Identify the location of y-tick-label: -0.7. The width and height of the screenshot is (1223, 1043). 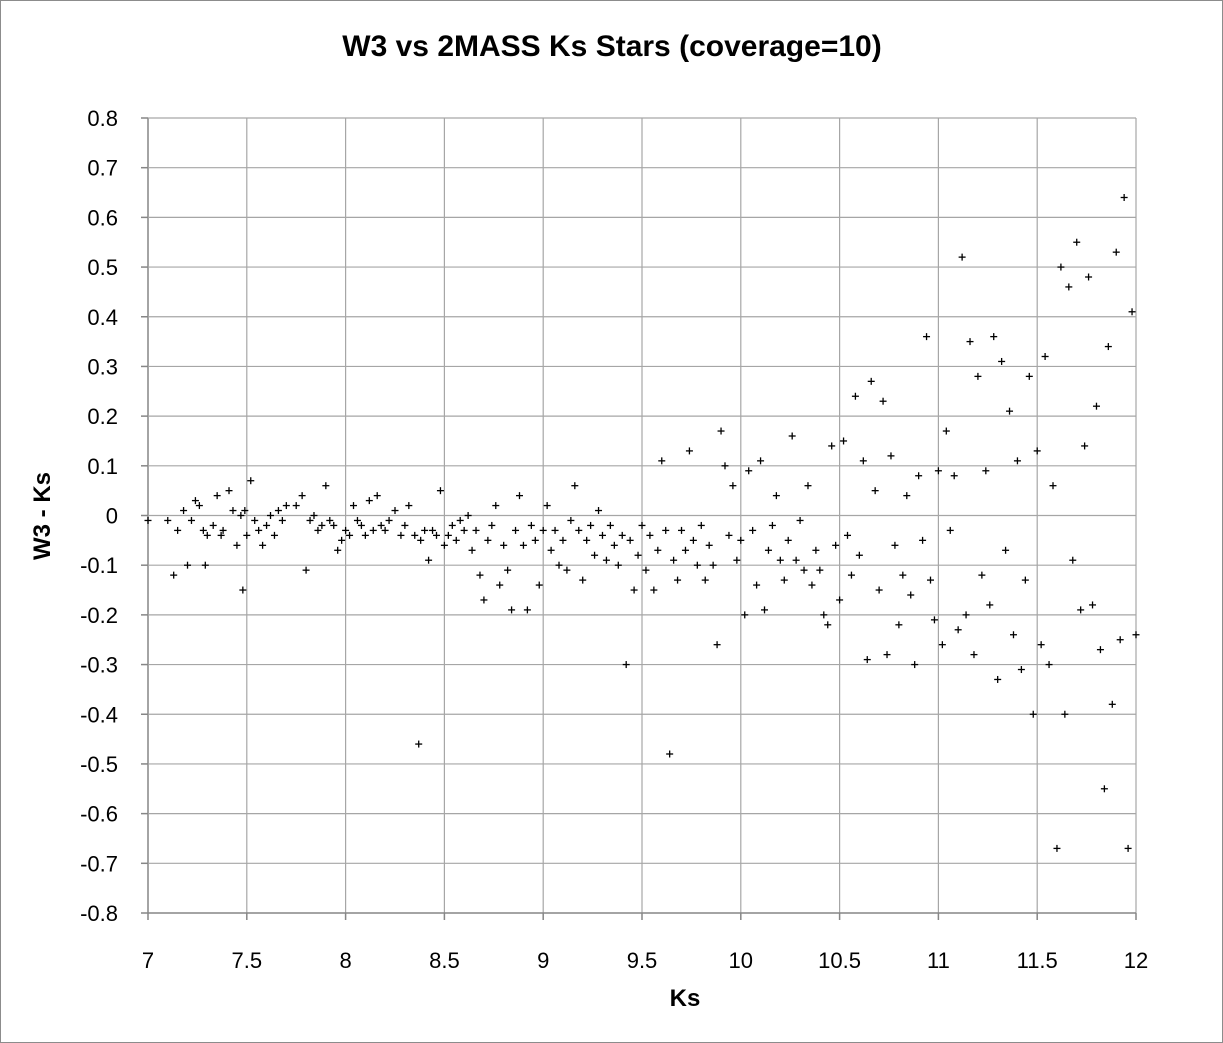
(99, 863).